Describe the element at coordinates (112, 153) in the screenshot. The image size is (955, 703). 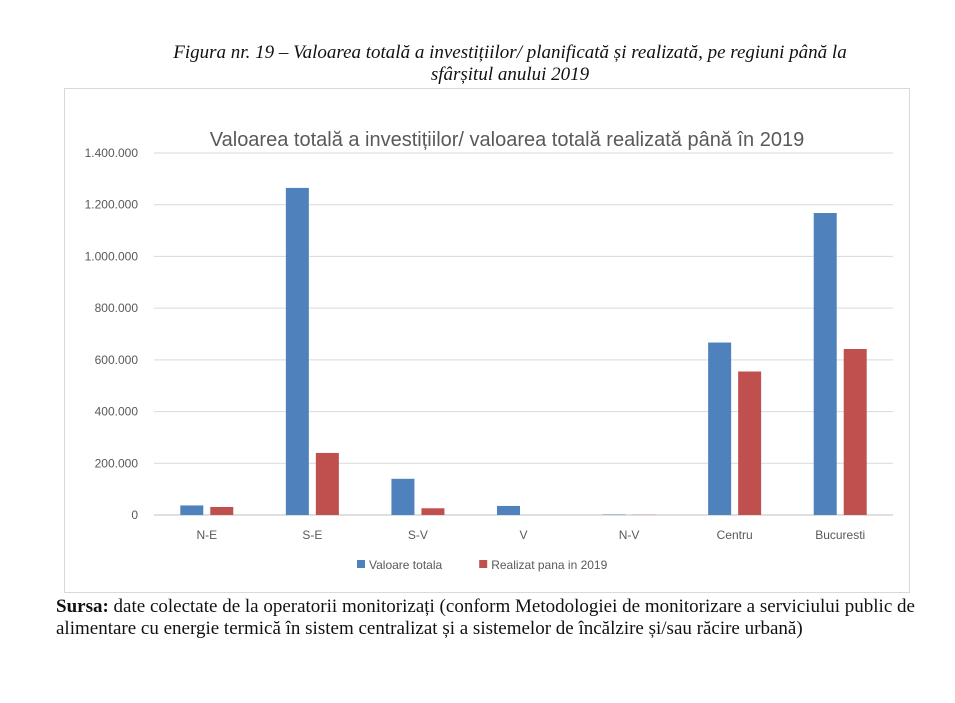
I see `y-tick-label: 1.400.000` at that location.